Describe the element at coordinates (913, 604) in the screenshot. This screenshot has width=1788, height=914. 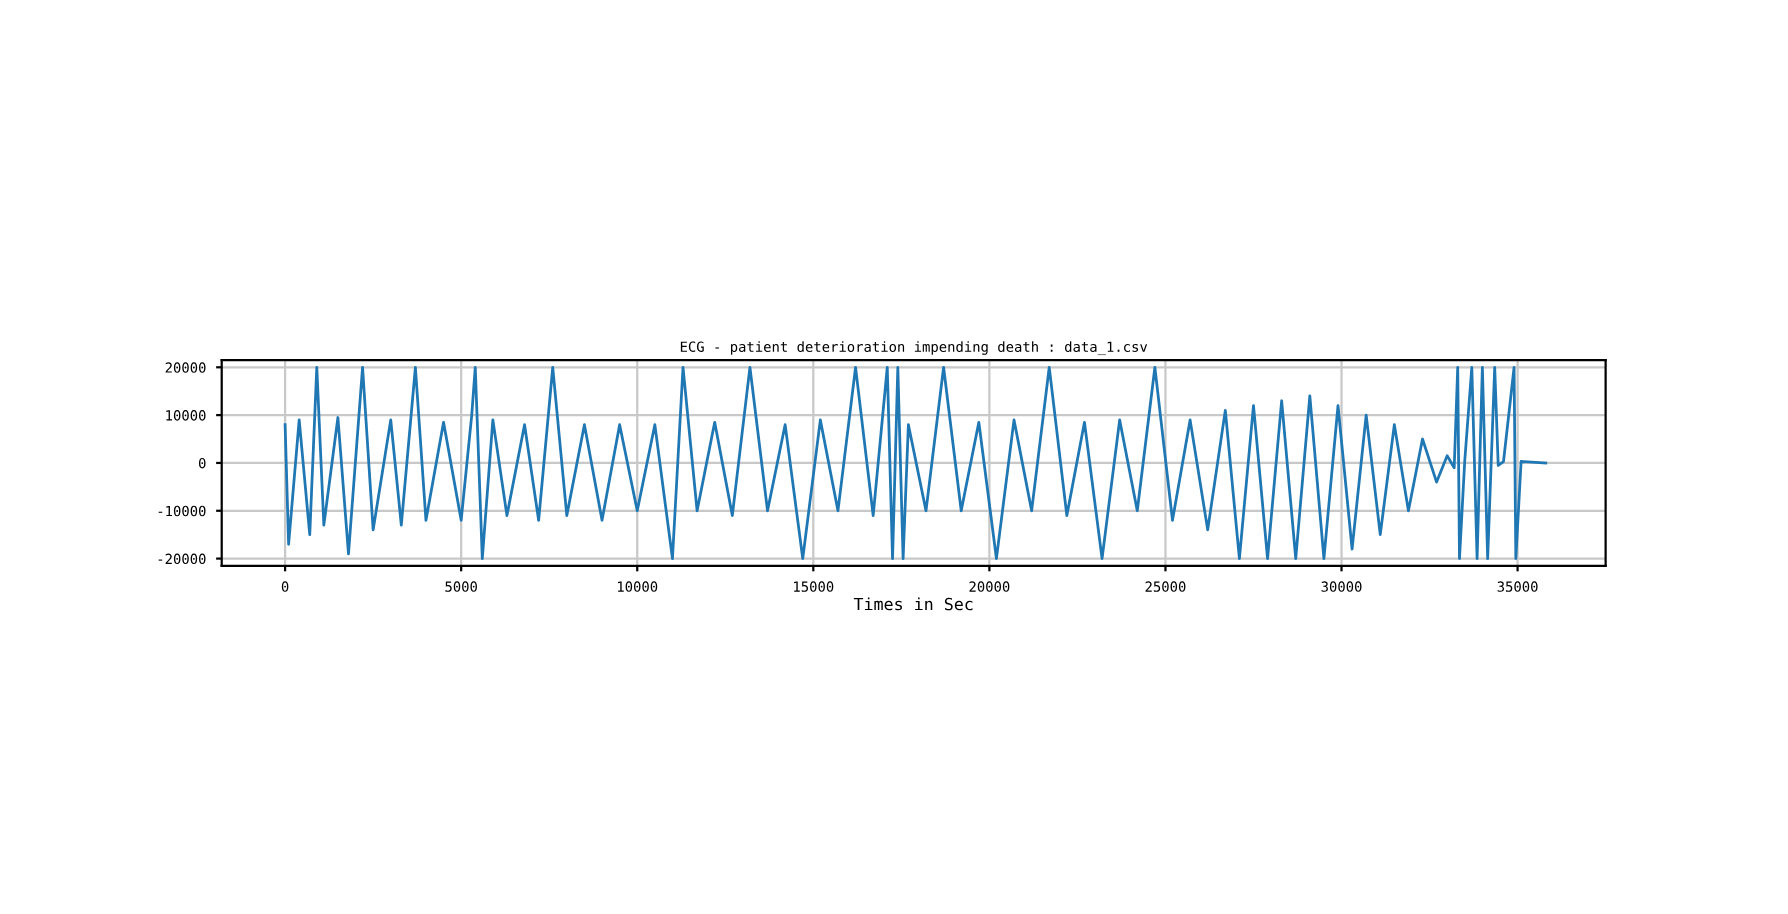
I see `x-axis-title: Times in Sec` at that location.